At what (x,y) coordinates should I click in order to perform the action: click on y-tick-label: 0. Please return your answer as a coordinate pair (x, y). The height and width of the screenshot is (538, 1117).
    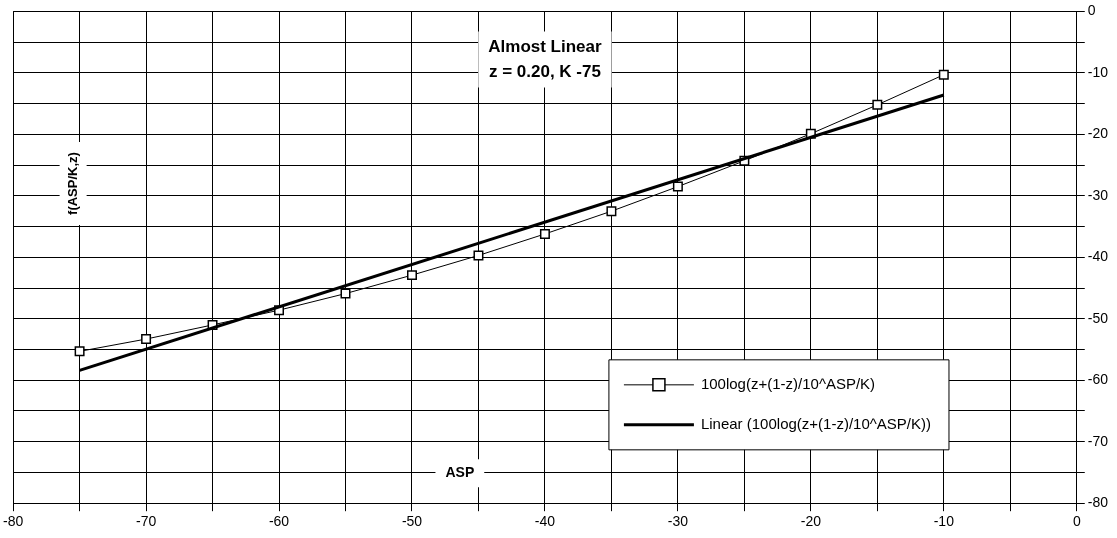
    Looking at the image, I should click on (1091, 10).